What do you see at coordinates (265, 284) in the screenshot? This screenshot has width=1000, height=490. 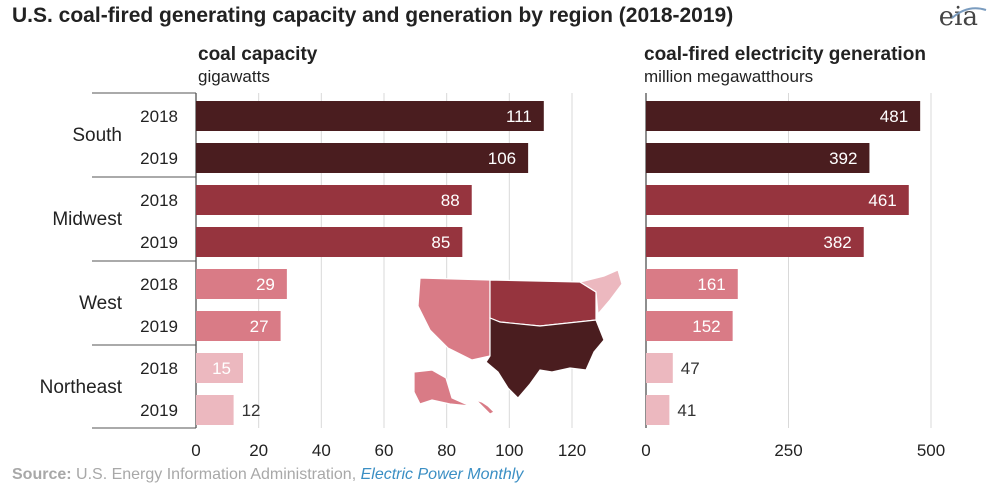 I see `data-label: 29` at bounding box center [265, 284].